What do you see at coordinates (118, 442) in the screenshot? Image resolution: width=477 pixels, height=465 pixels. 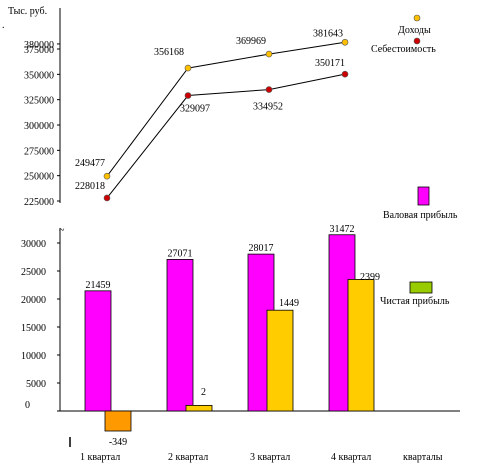 I see `bar-net-label-0: -349` at bounding box center [118, 442].